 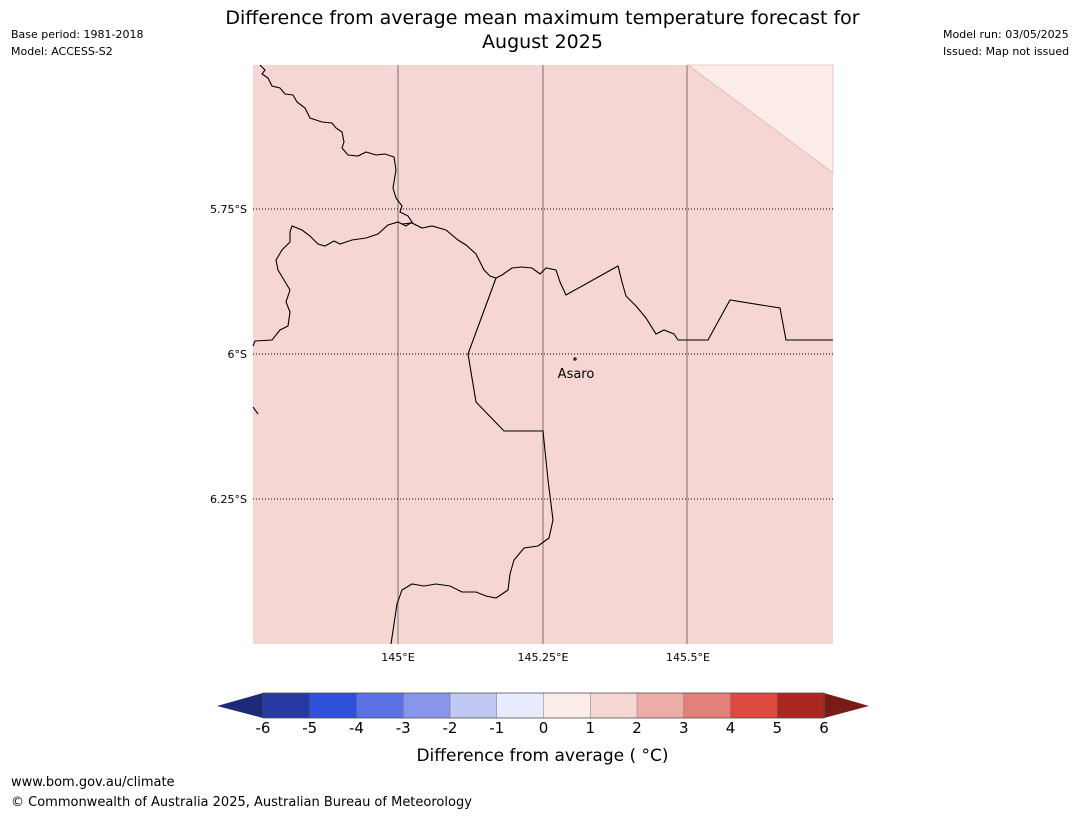 I want to click on colorbar-tick-label: -2, so click(x=450, y=728).